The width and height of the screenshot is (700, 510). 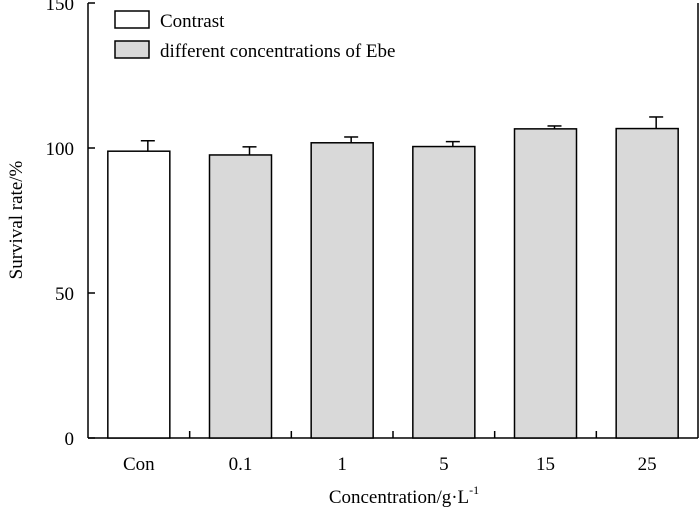 What do you see at coordinates (444, 464) in the screenshot?
I see `x-tick-label: 5` at bounding box center [444, 464].